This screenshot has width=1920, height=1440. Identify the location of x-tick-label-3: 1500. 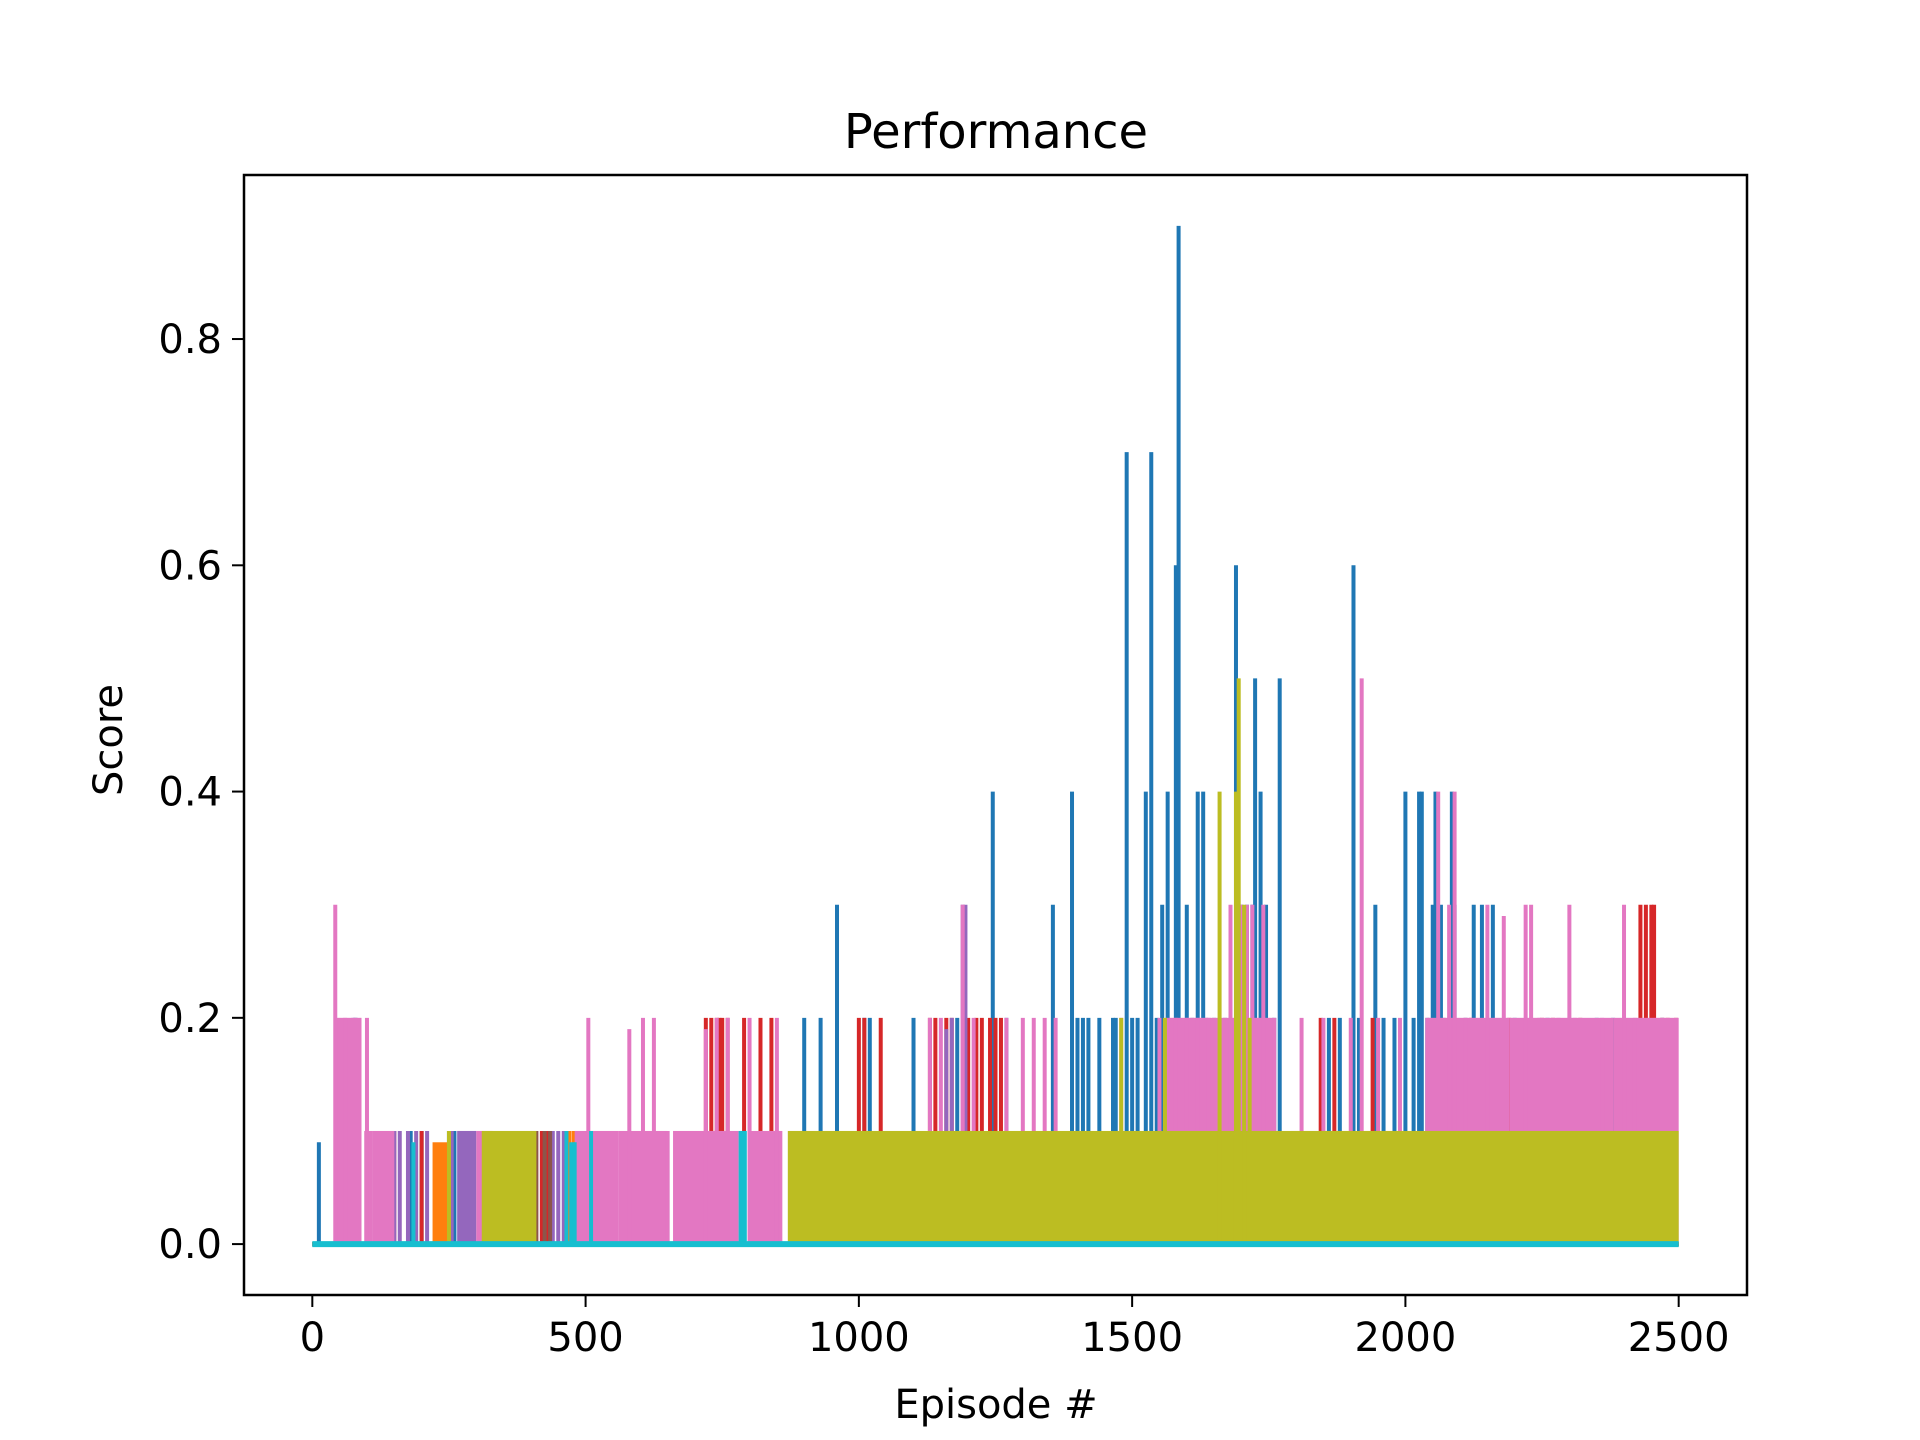
(1132, 1338).